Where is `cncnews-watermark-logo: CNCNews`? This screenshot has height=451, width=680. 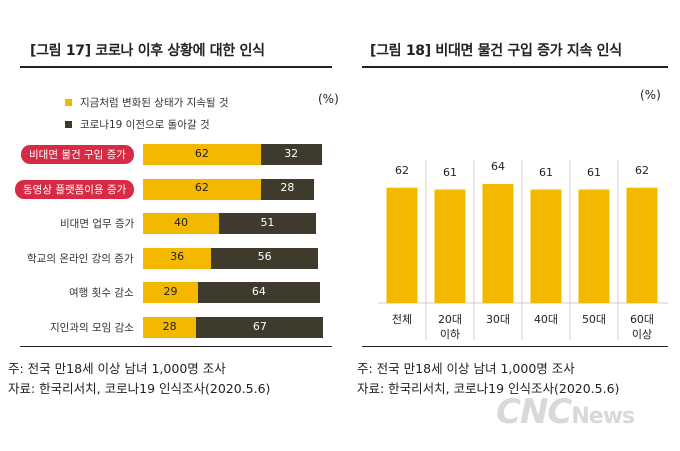
cncnews-watermark-logo: CNCNews is located at coordinates (565, 412).